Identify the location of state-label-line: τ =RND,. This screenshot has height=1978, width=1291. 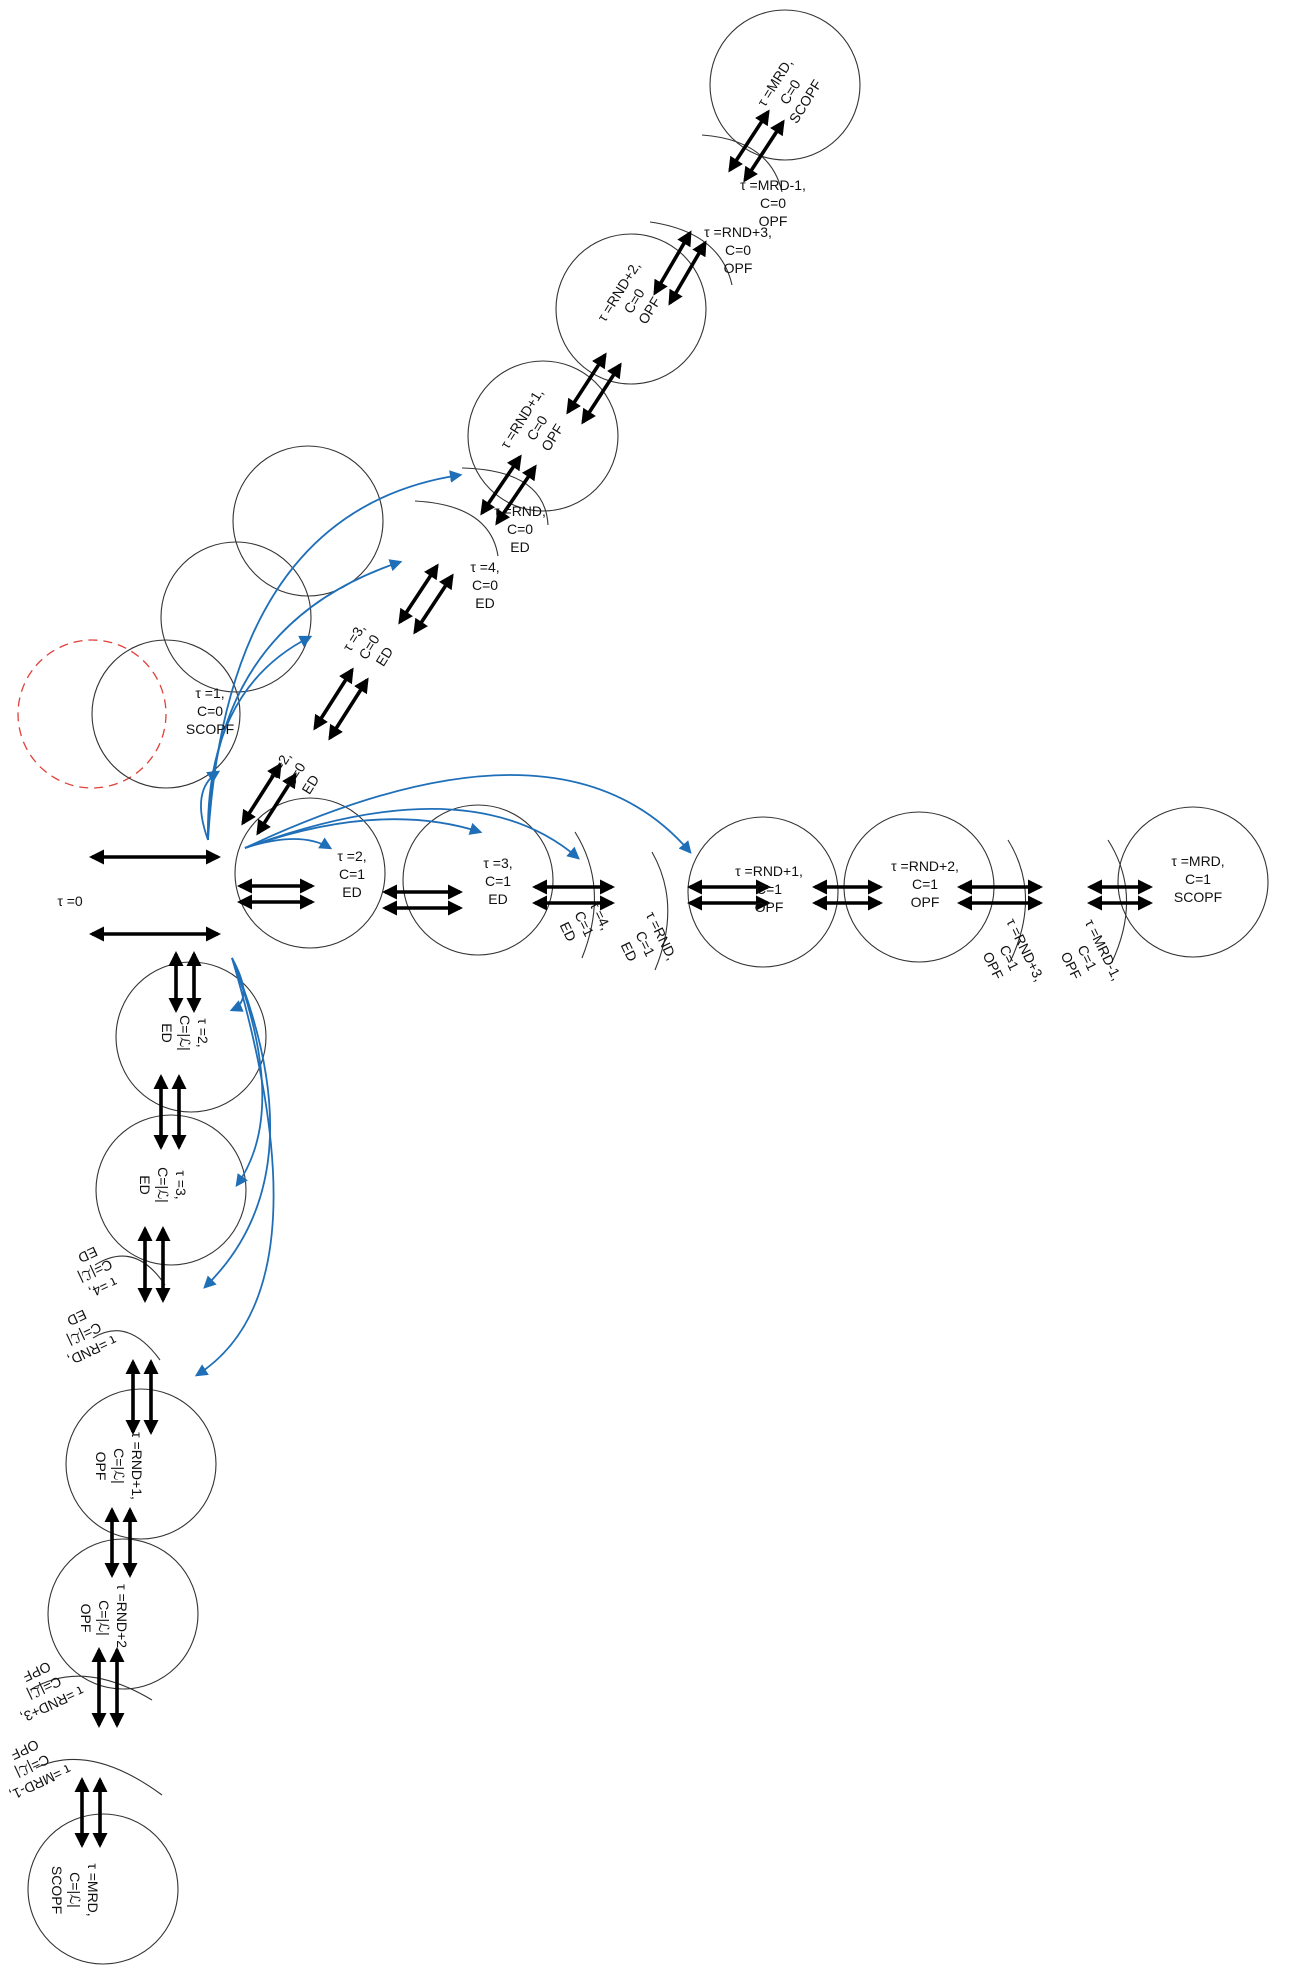
(520, 511).